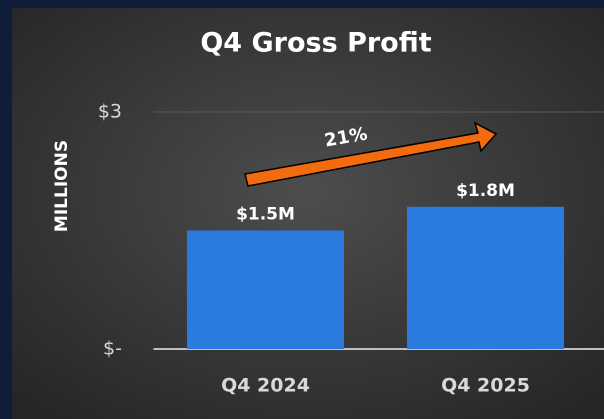  What do you see at coordinates (62, 186) in the screenshot?
I see `y-axis-label: MILLIONS` at bounding box center [62, 186].